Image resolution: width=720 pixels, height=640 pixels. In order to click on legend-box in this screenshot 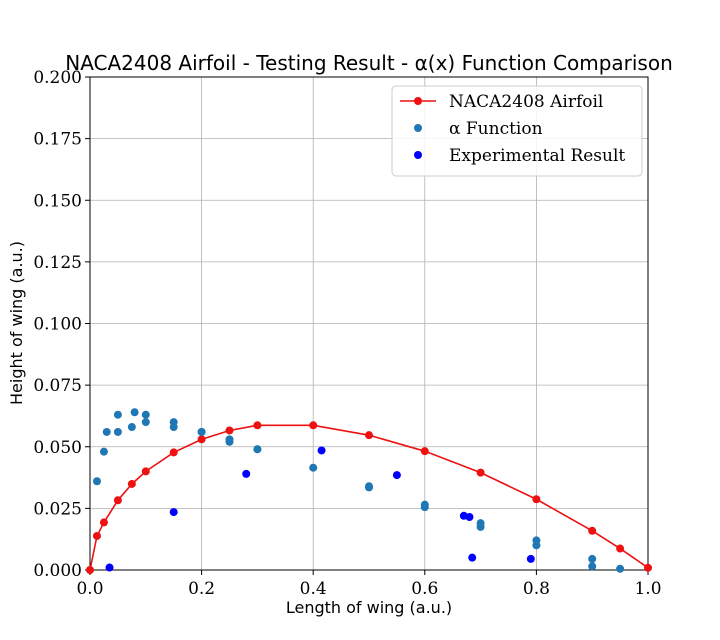, I will do `click(517, 131)`.